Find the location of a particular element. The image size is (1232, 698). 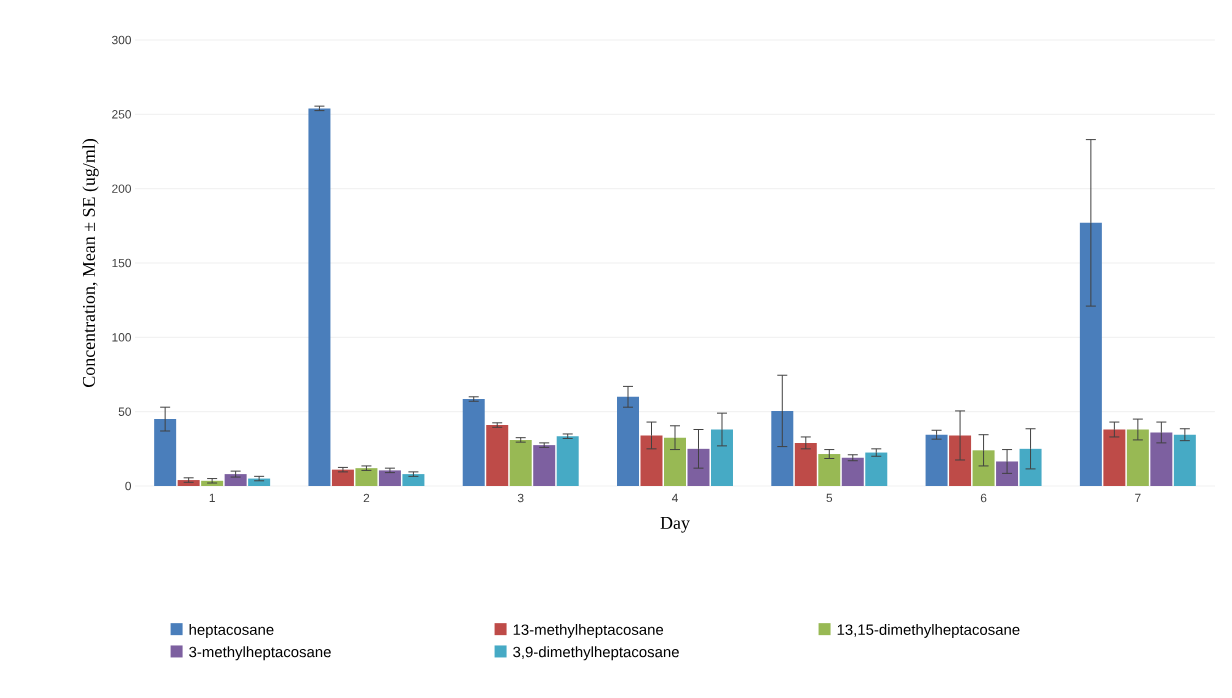

x-tick-label: 3 is located at coordinates (520, 498).